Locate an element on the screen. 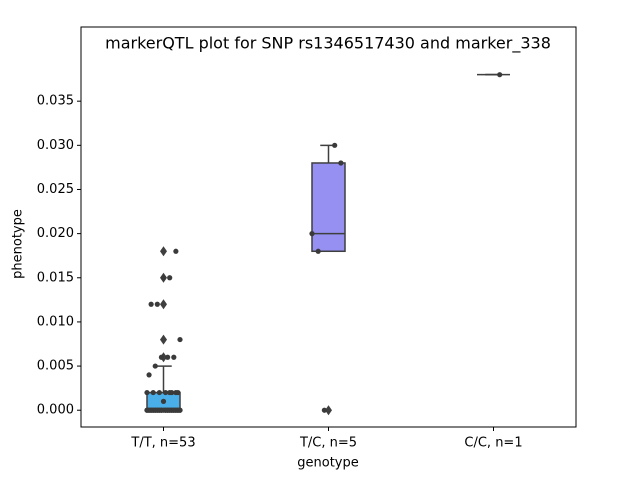  x-tick-label: C/C, n=1 is located at coordinates (493, 443).